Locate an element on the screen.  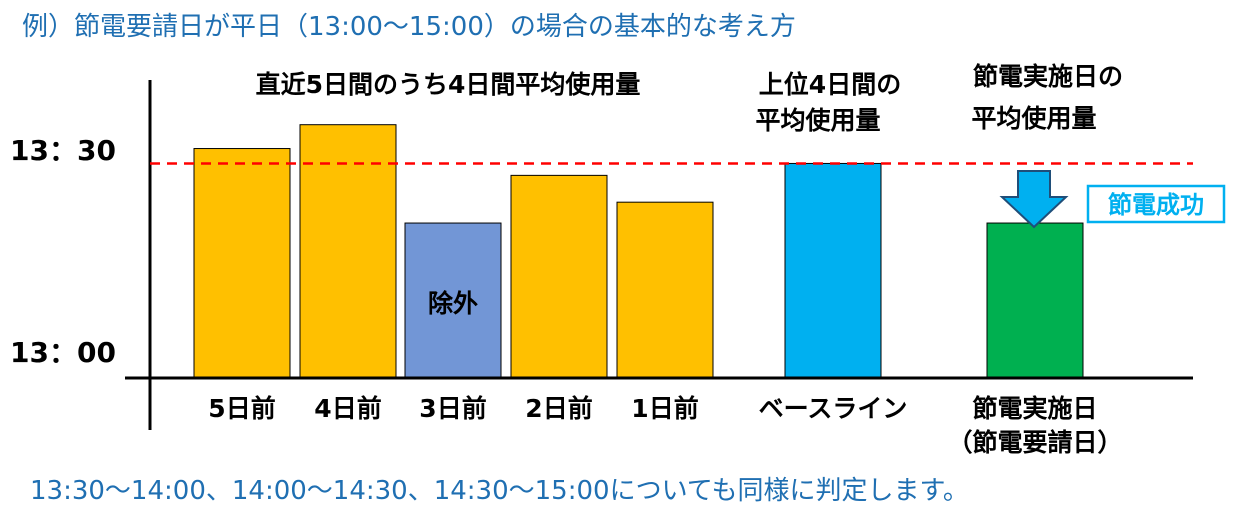
category-sublabel: （節電要請日） is located at coordinates (1034, 442).